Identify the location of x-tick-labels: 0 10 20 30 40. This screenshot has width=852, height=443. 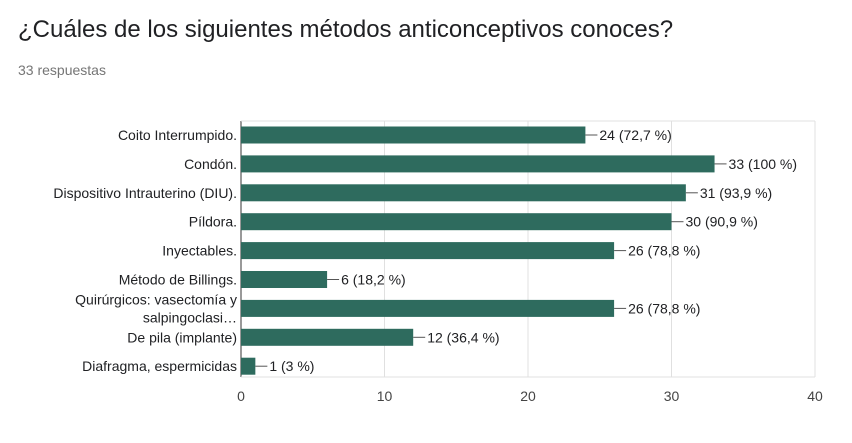
(530, 396).